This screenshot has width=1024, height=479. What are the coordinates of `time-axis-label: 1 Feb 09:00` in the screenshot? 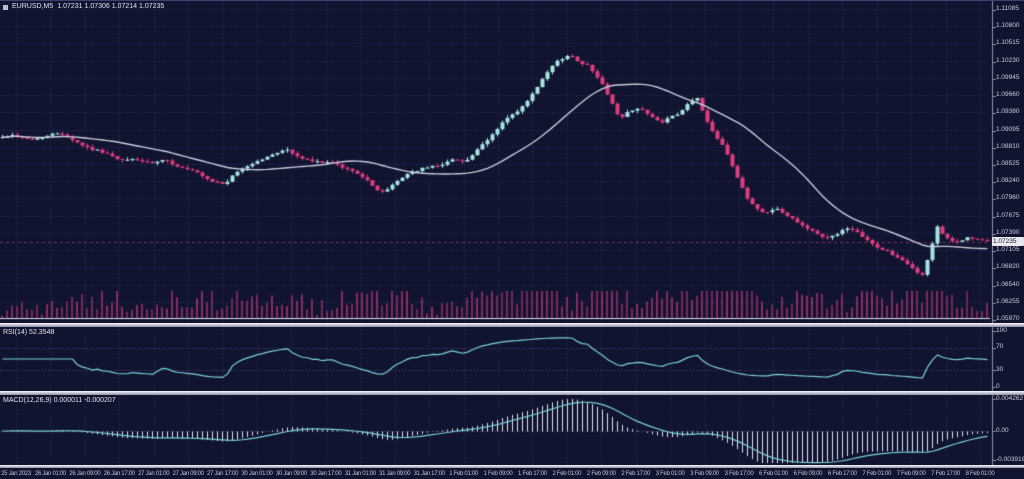 It's located at (498, 474).